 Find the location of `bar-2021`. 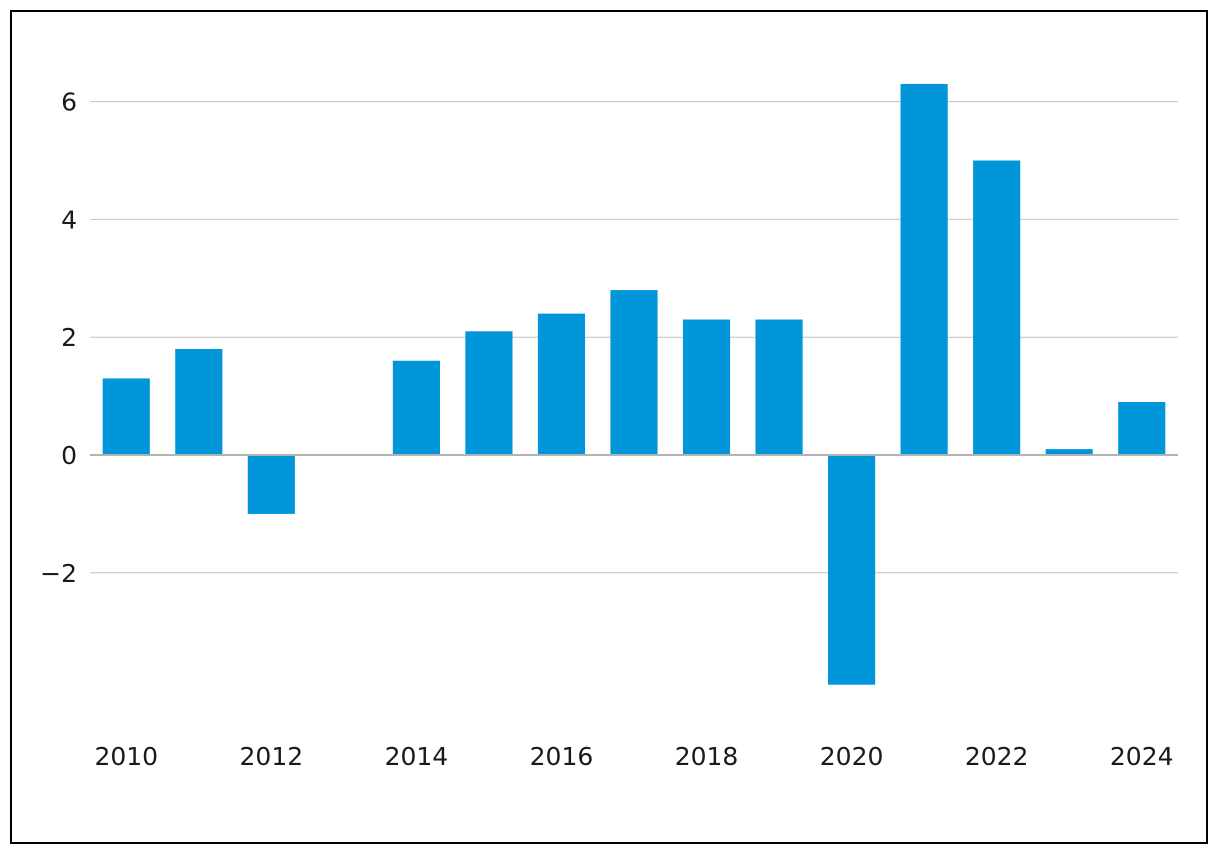

bar-2021 is located at coordinates (924, 269).